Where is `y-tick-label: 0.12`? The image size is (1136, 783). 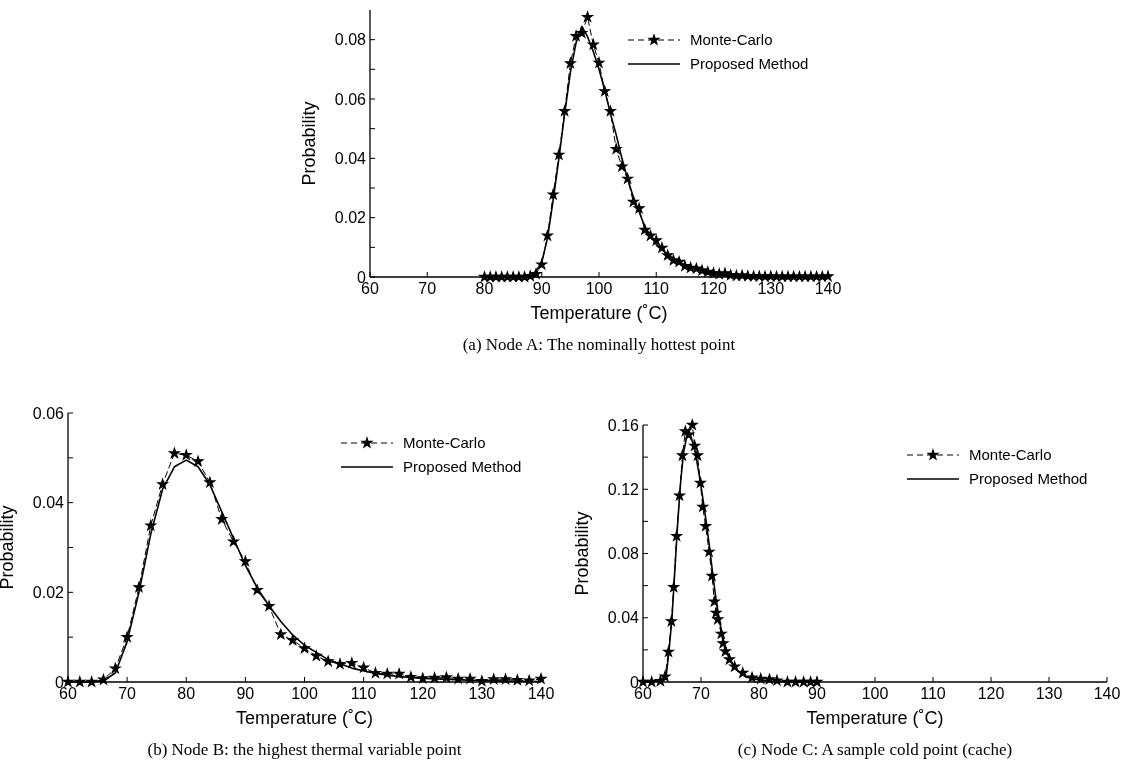 y-tick-label: 0.12 is located at coordinates (623, 489).